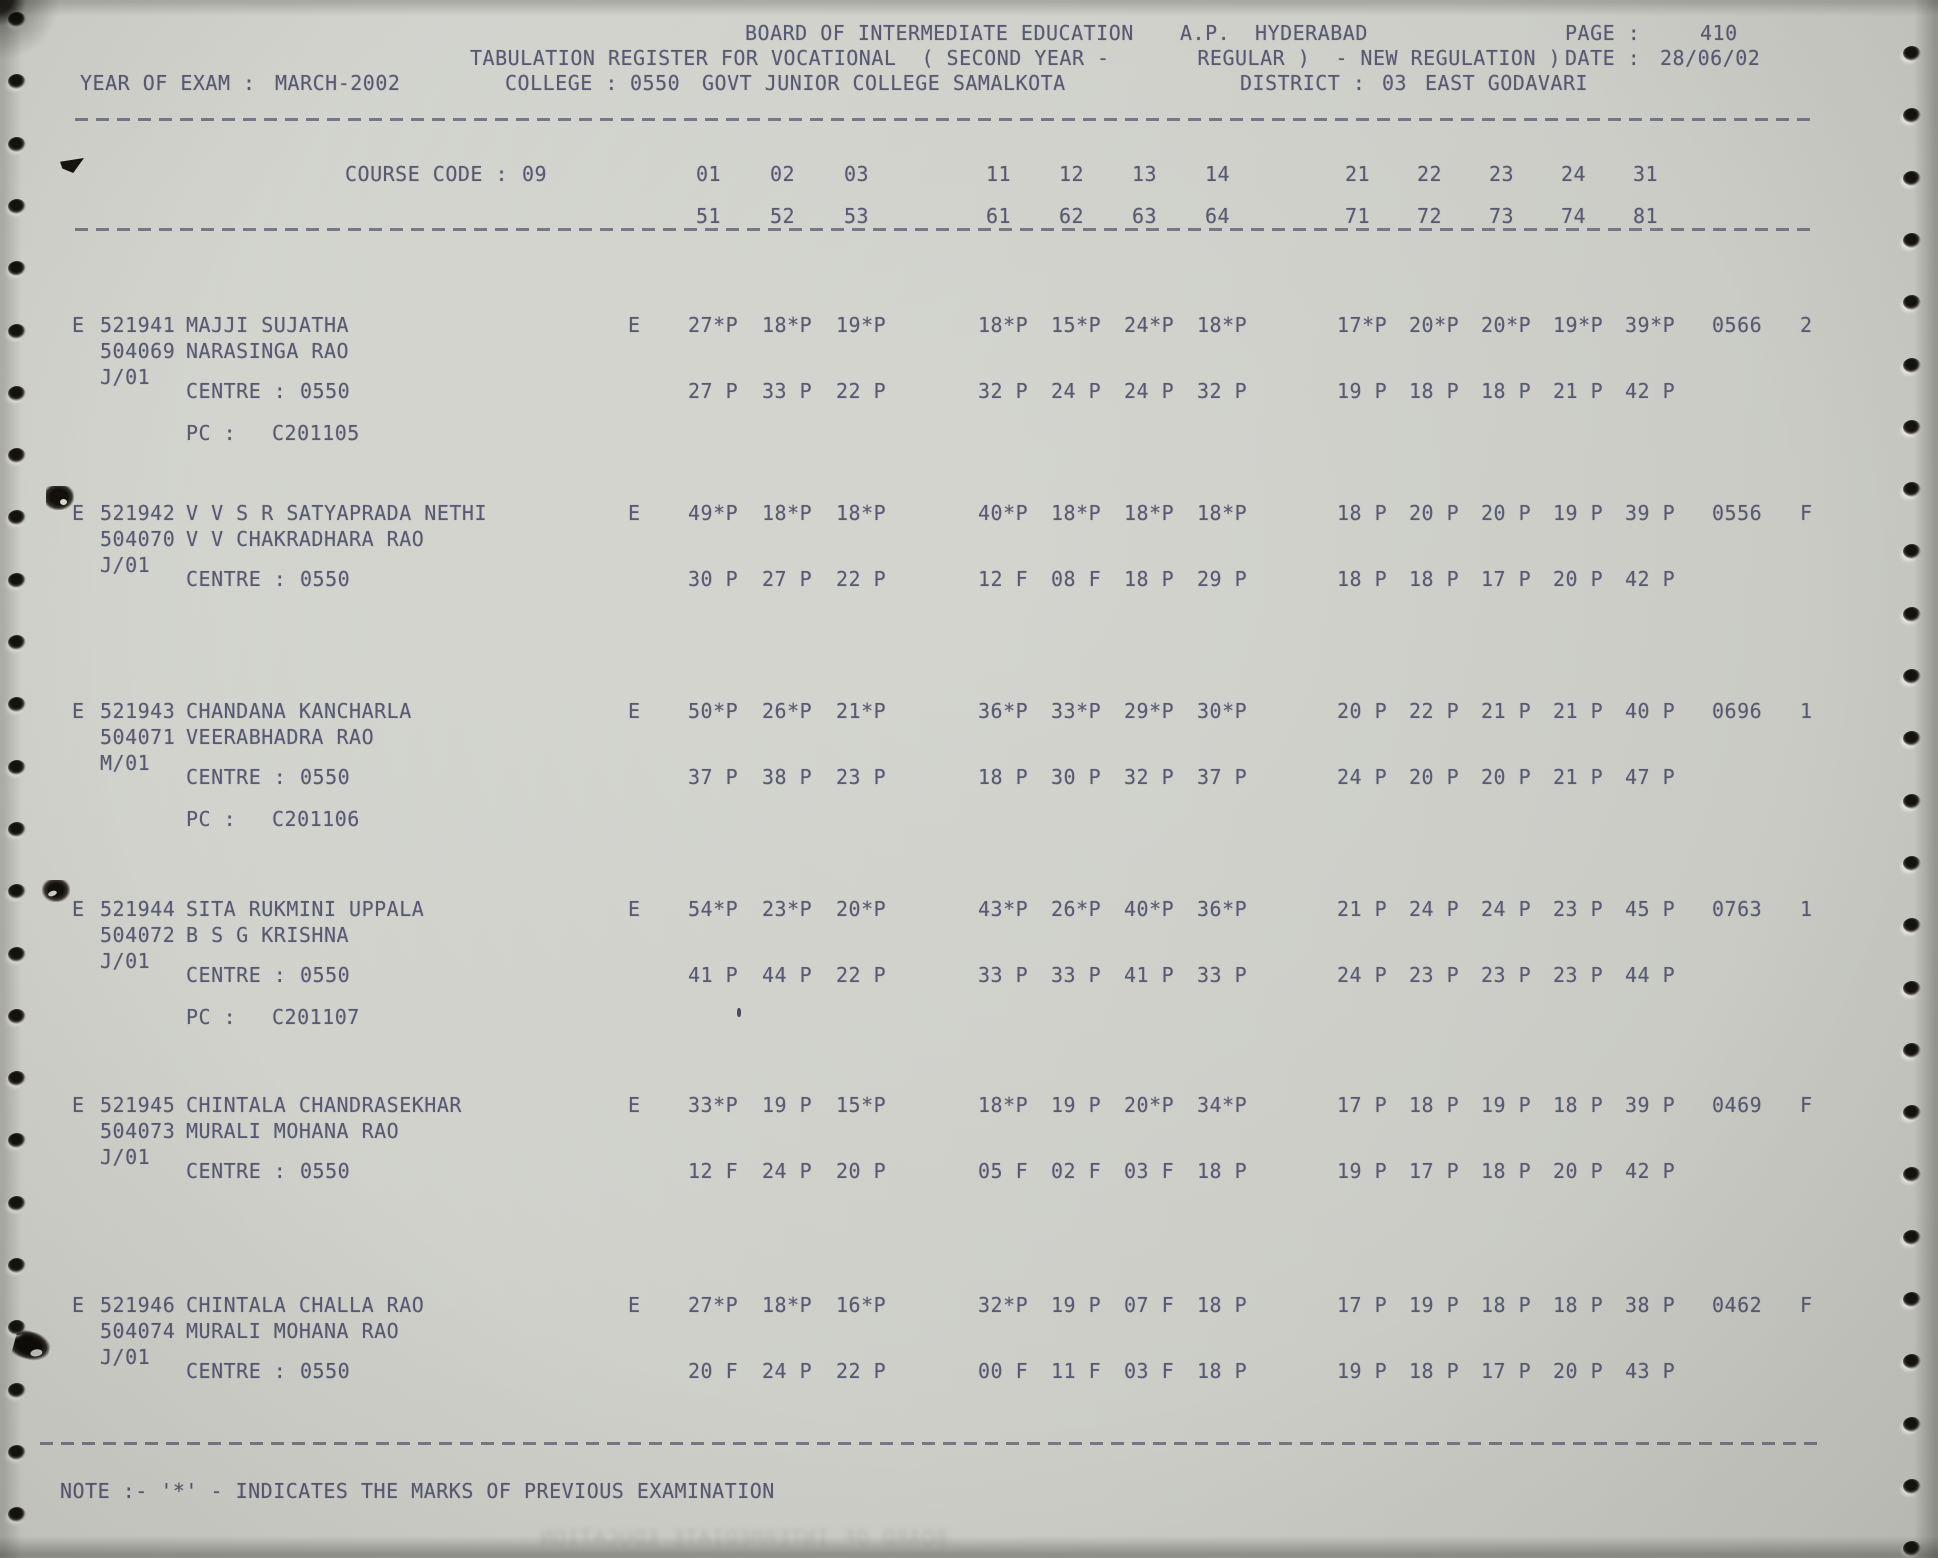  What do you see at coordinates (1149, 513) in the screenshot?
I see `mark-cell: 18*P` at bounding box center [1149, 513].